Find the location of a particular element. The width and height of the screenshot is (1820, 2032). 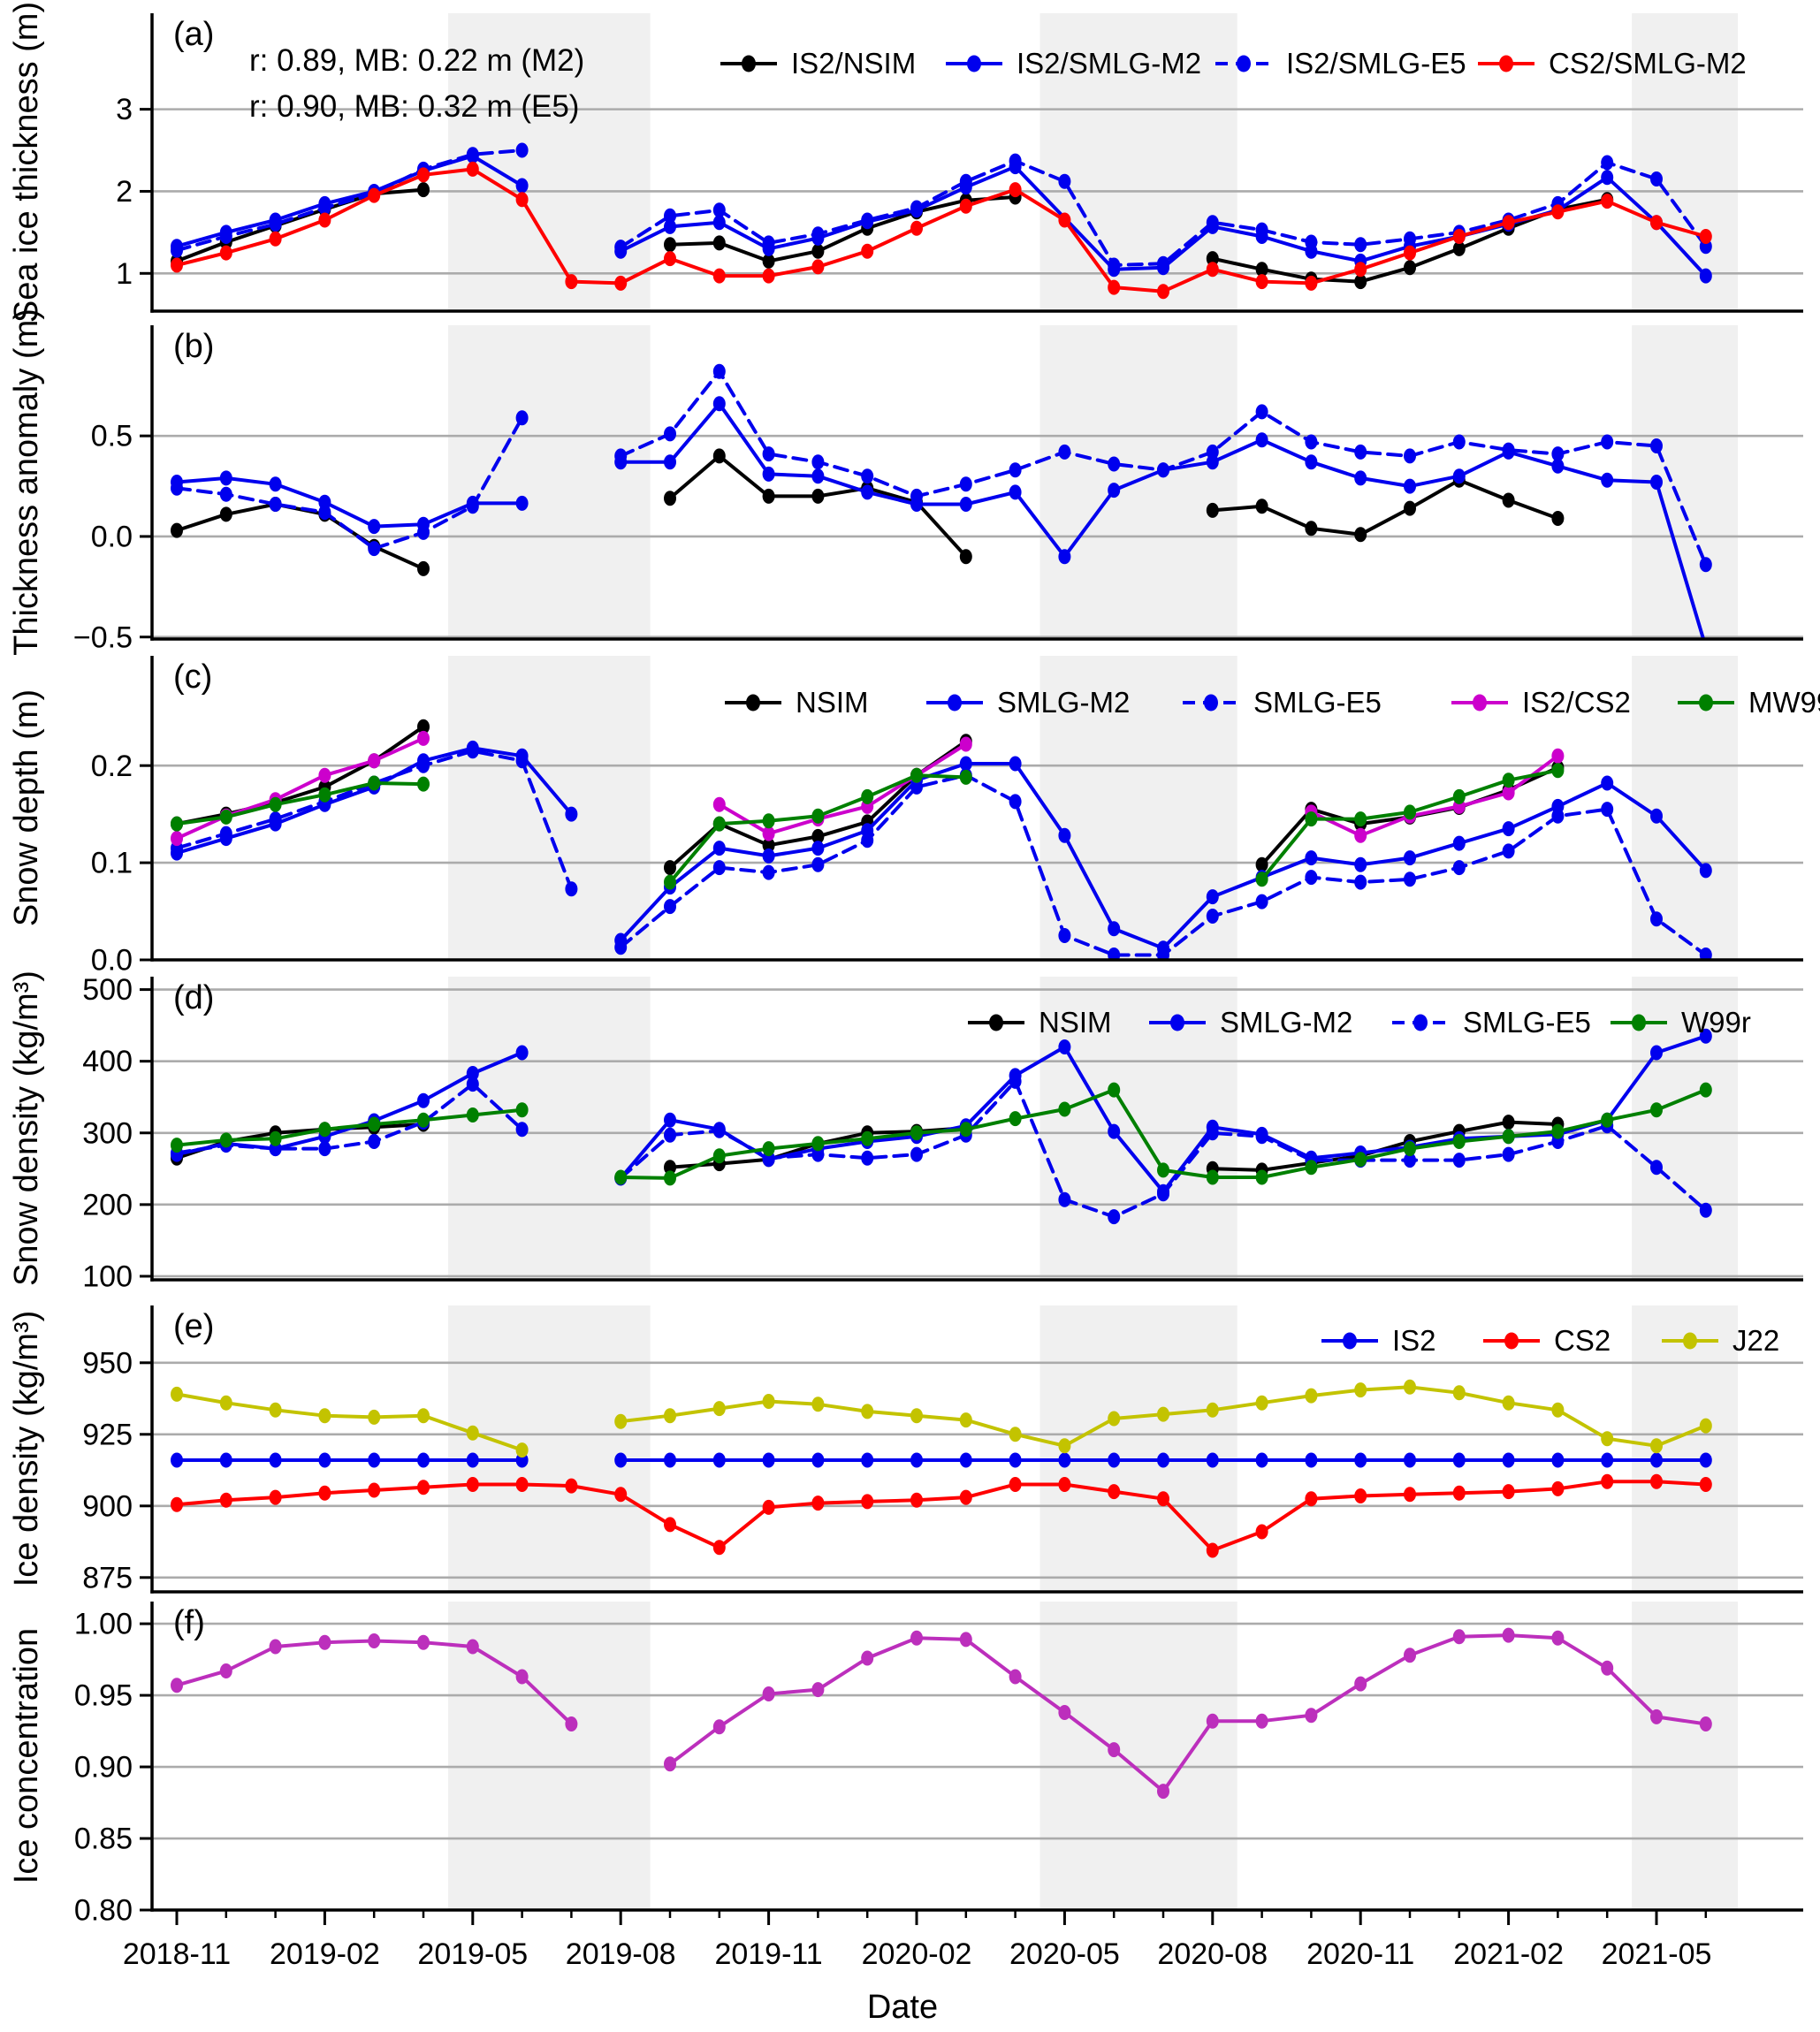

correlation-annotation: r: 0.89, MB: 0.22 m (M2) is located at coordinates (416, 60).